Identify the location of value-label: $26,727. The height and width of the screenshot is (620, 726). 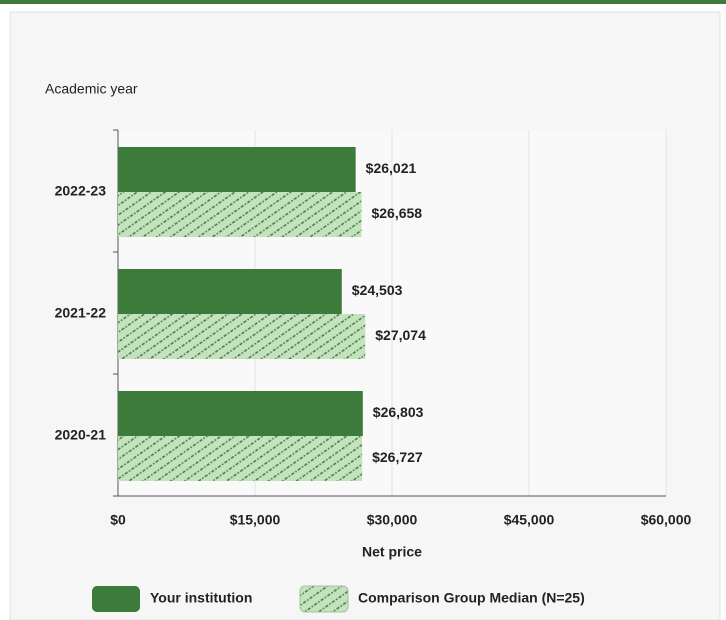
(397, 457).